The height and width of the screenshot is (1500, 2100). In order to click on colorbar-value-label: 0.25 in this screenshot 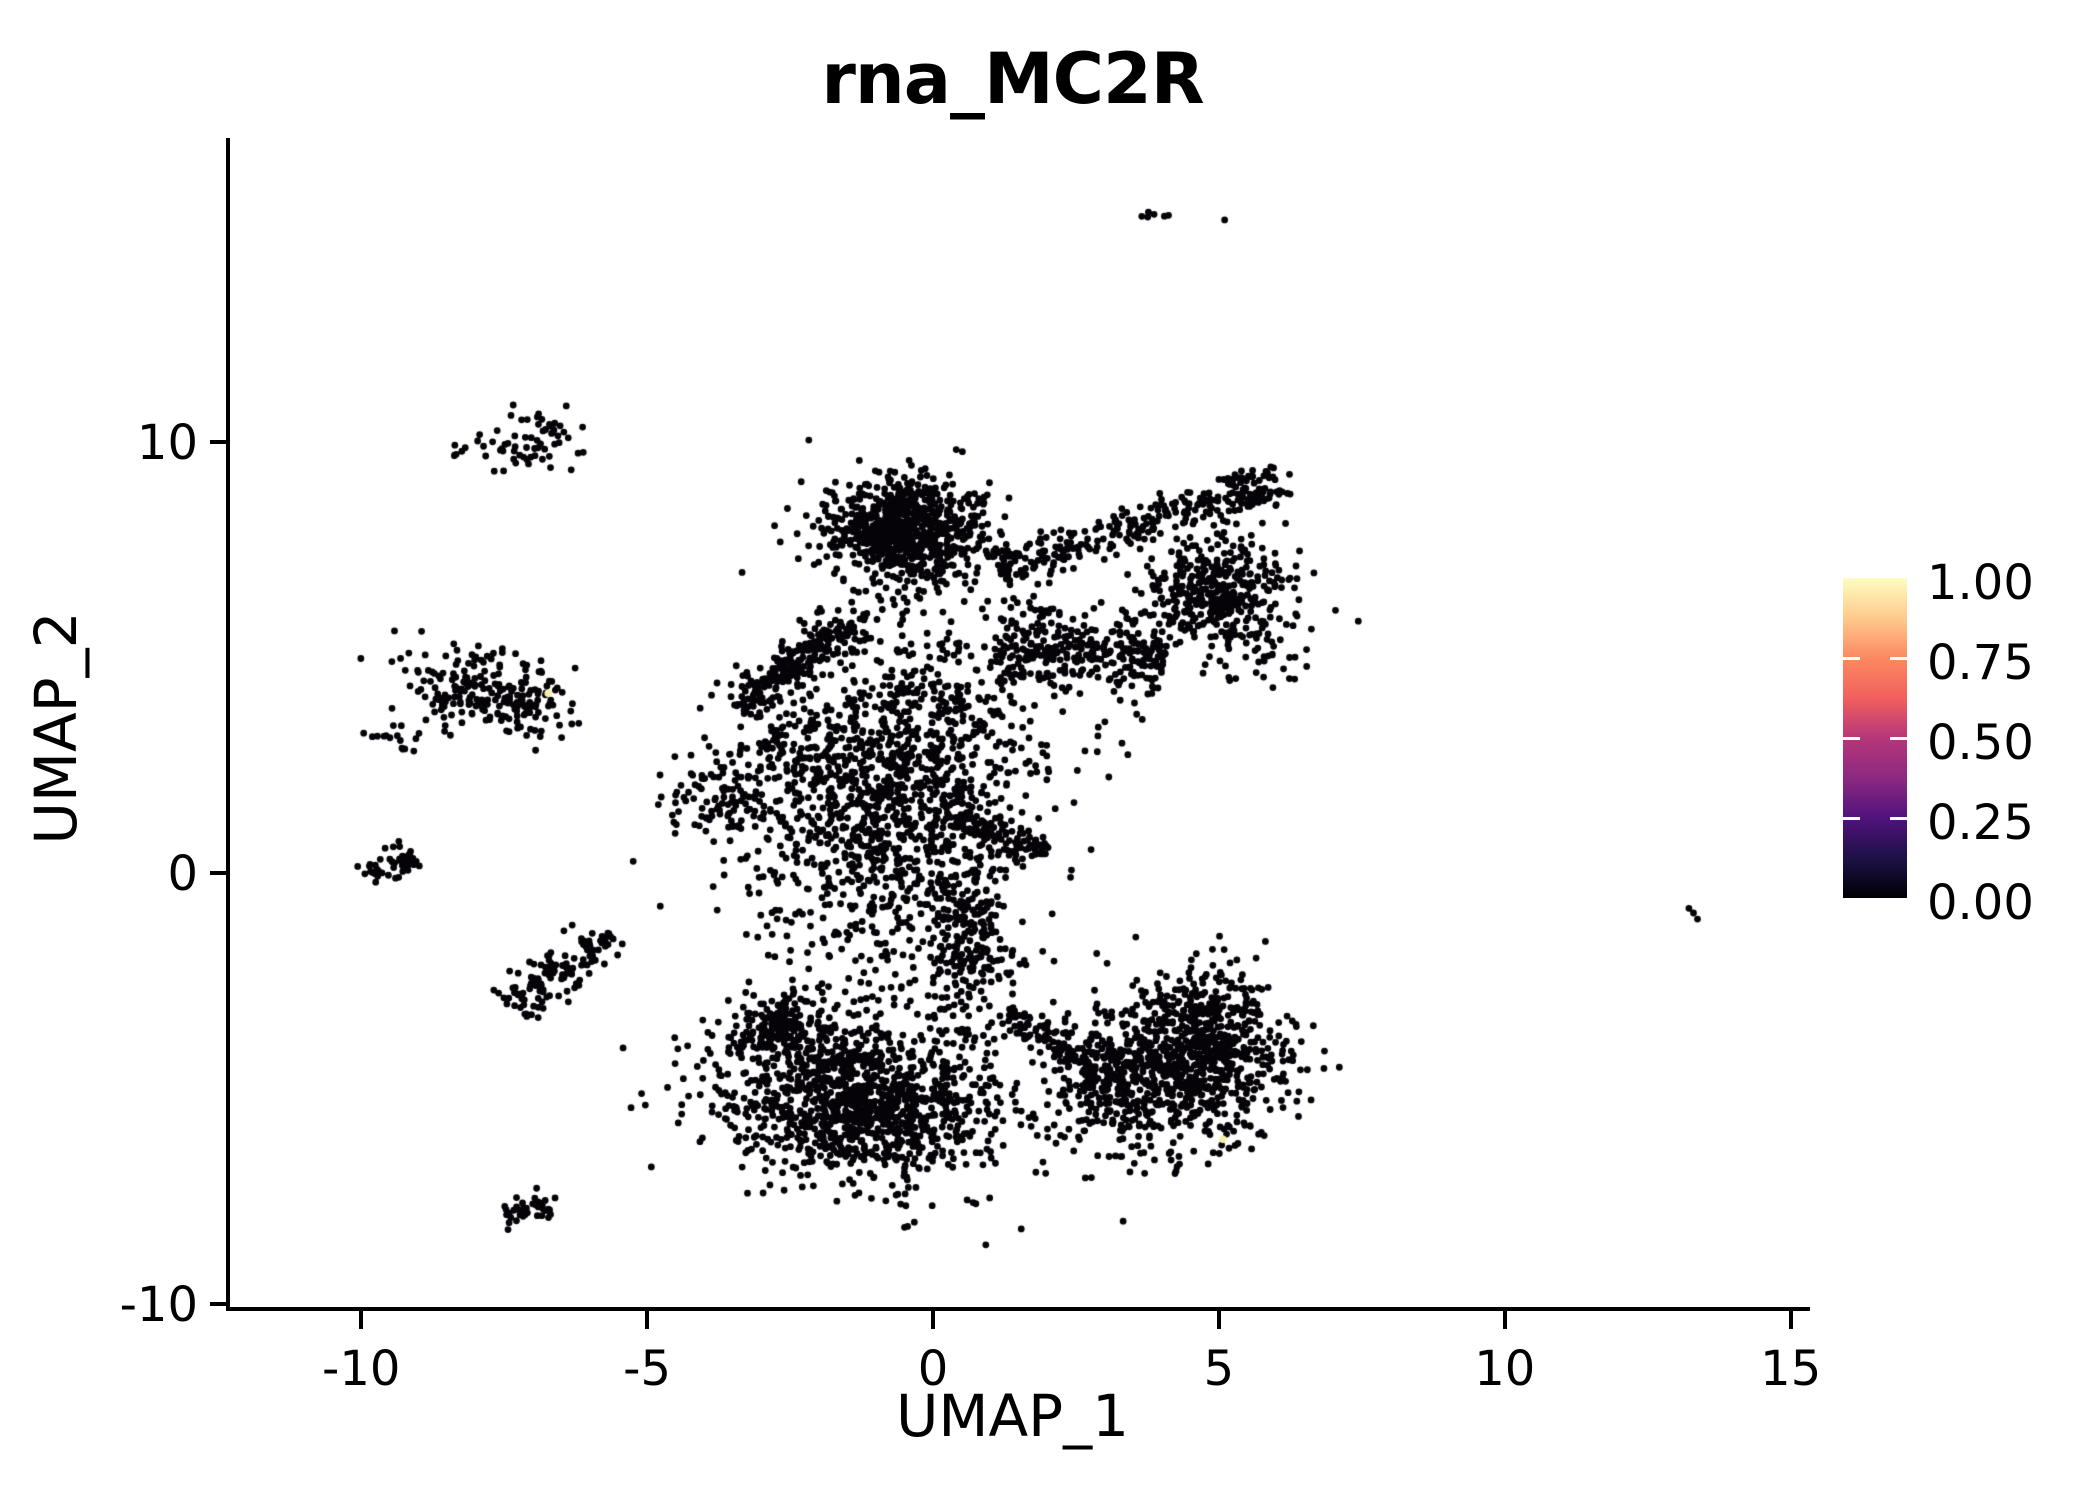, I will do `click(1980, 823)`.